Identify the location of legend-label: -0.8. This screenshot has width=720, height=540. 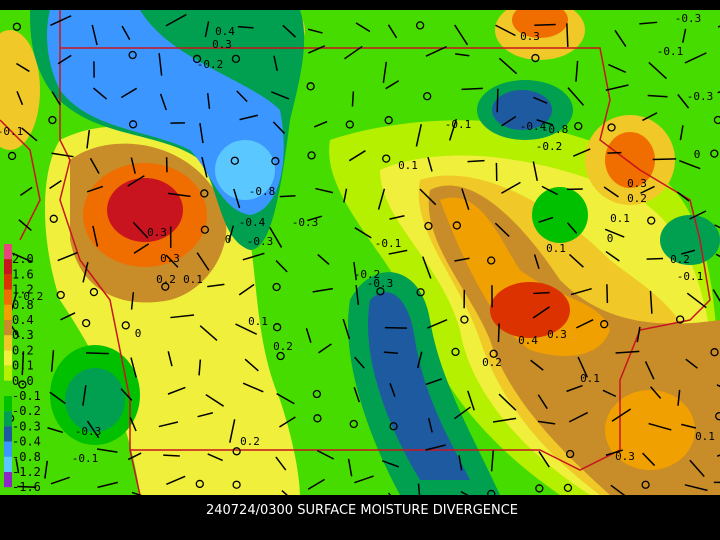
(26, 457).